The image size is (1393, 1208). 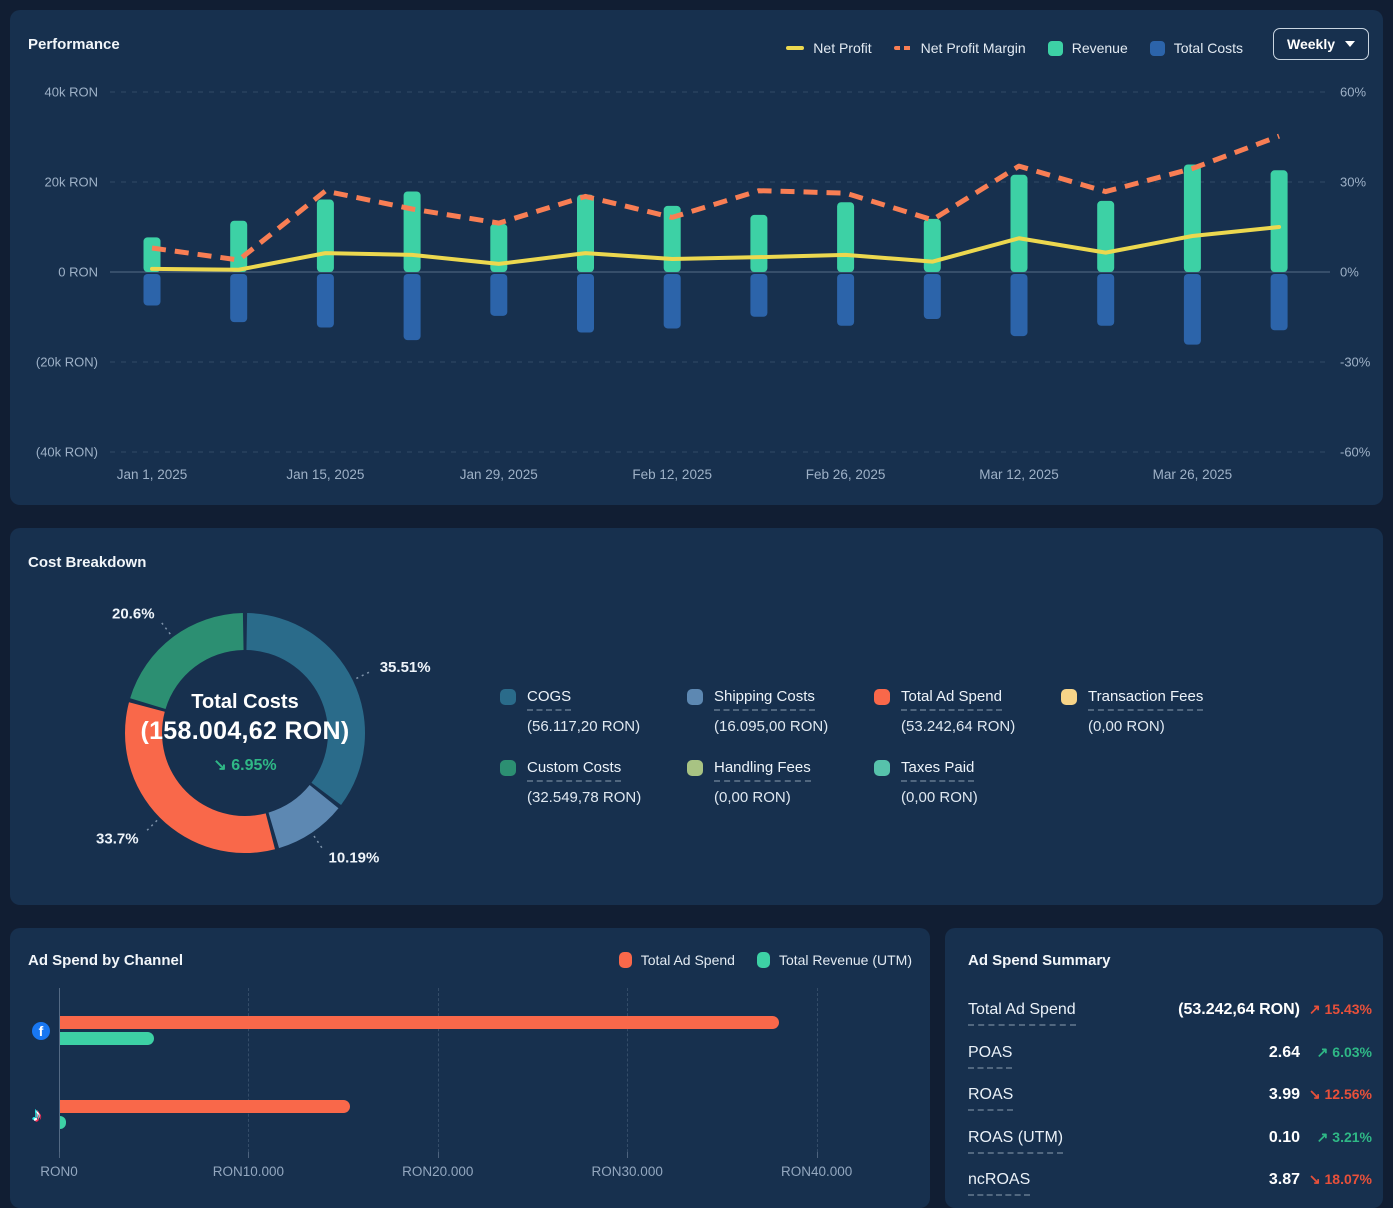 What do you see at coordinates (1344, 1136) in the screenshot?
I see `summary-delta: ↗ 3.21%` at bounding box center [1344, 1136].